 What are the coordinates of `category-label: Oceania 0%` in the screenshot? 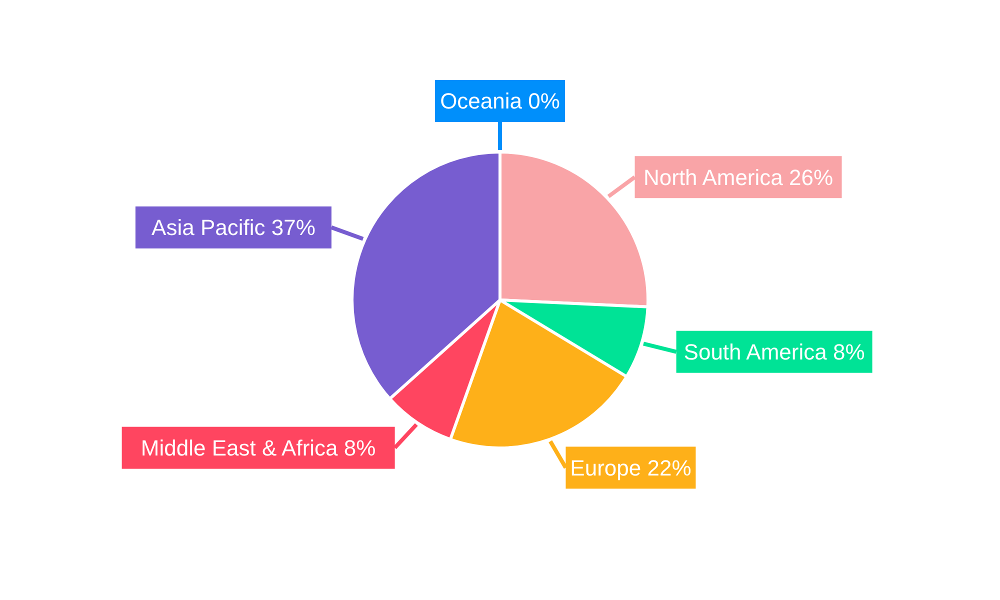 It's located at (500, 101).